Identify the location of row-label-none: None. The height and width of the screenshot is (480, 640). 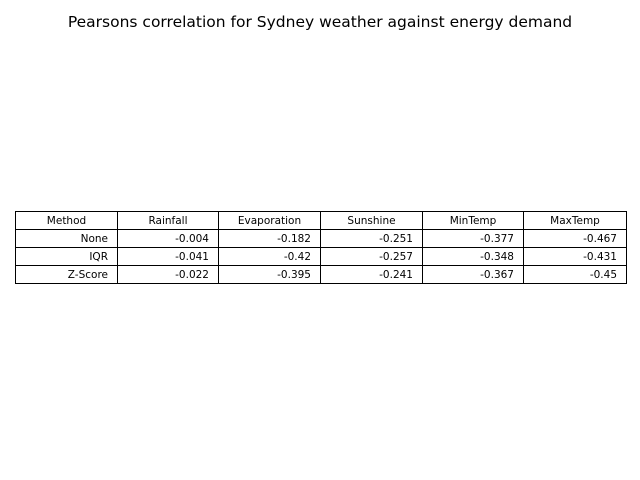
(66, 238).